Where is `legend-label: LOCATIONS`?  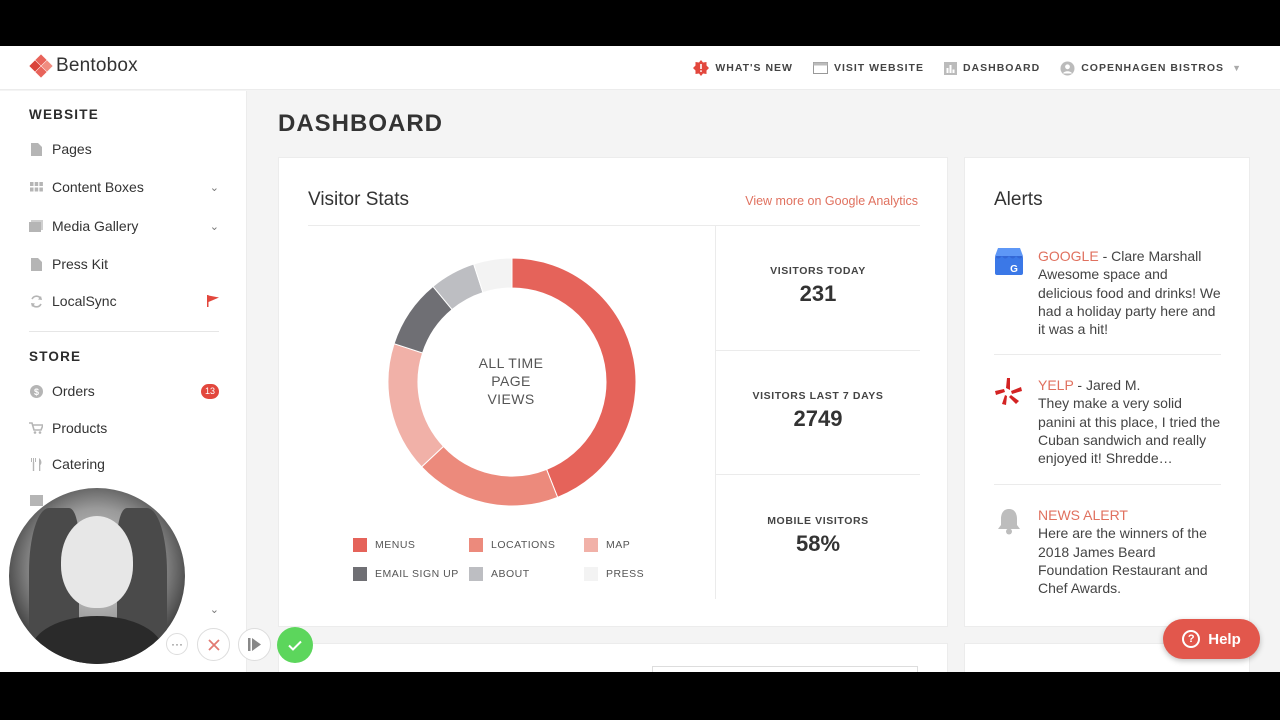 legend-label: LOCATIONS is located at coordinates (523, 545).